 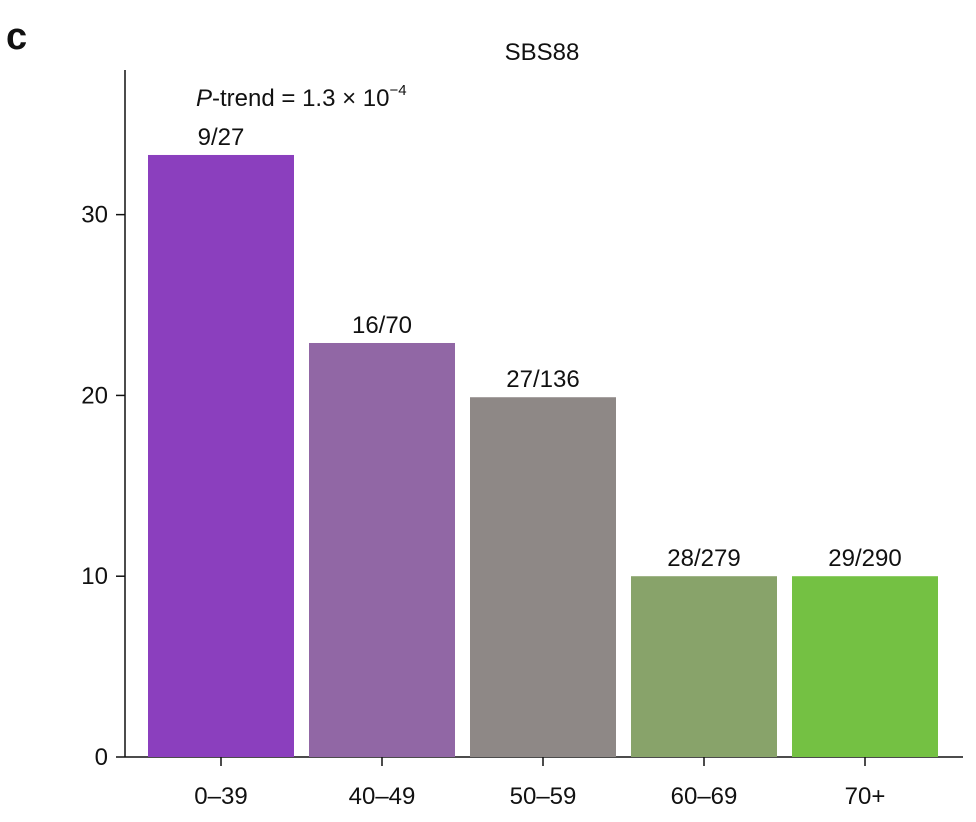 I want to click on x-tick-label: 70+, so click(x=865, y=796).